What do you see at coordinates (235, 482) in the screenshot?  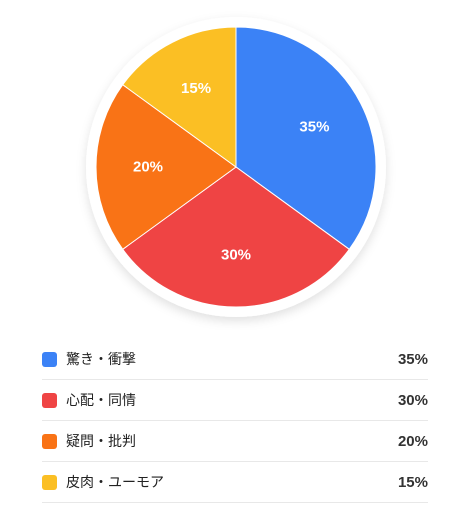 I see `legend-item: 皮肉・ユーモア 15%` at bounding box center [235, 482].